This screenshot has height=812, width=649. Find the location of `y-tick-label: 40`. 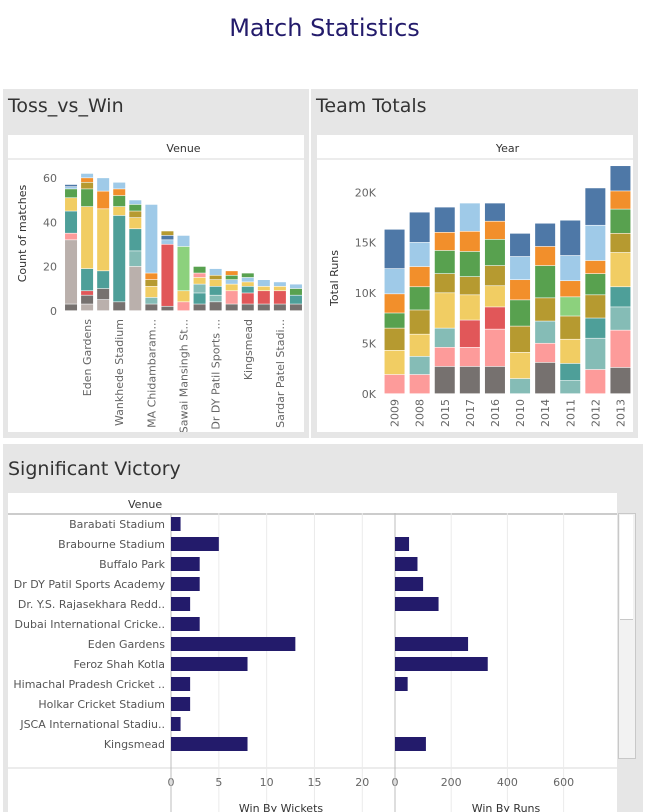

y-tick-label: 40 is located at coordinates (50, 222).